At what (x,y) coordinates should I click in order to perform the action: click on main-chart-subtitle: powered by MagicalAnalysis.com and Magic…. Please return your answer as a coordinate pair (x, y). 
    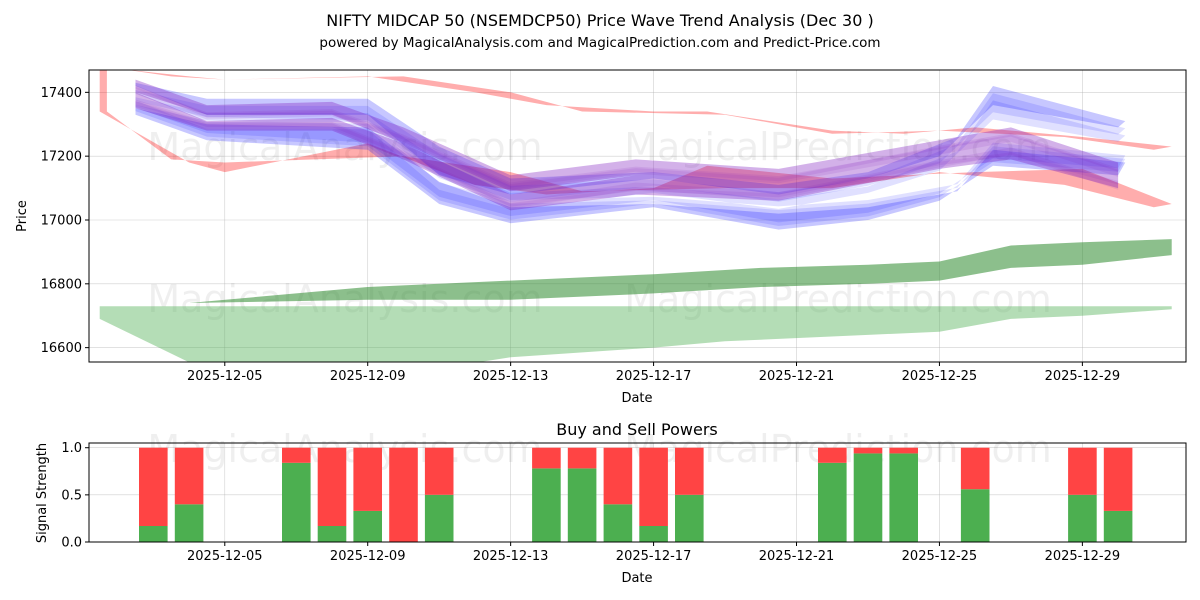
    Looking at the image, I should click on (599, 43).